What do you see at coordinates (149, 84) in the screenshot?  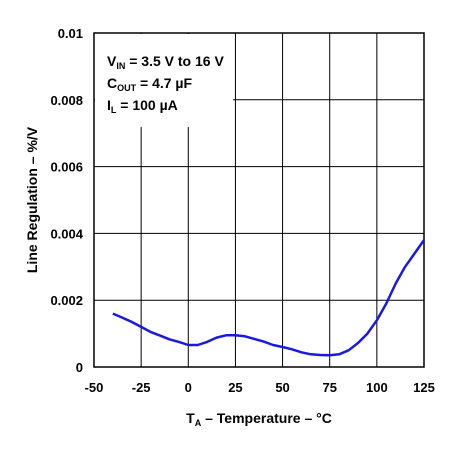 I see `condition-label: COUT = 4.7 µF` at bounding box center [149, 84].